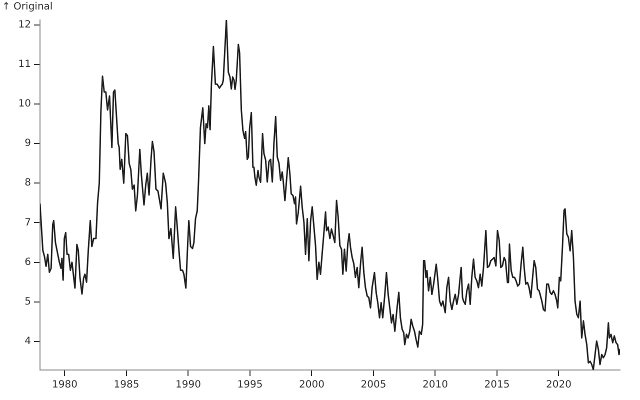 The image size is (640, 400). I want to click on y-tick-label: 7, so click(27, 222).